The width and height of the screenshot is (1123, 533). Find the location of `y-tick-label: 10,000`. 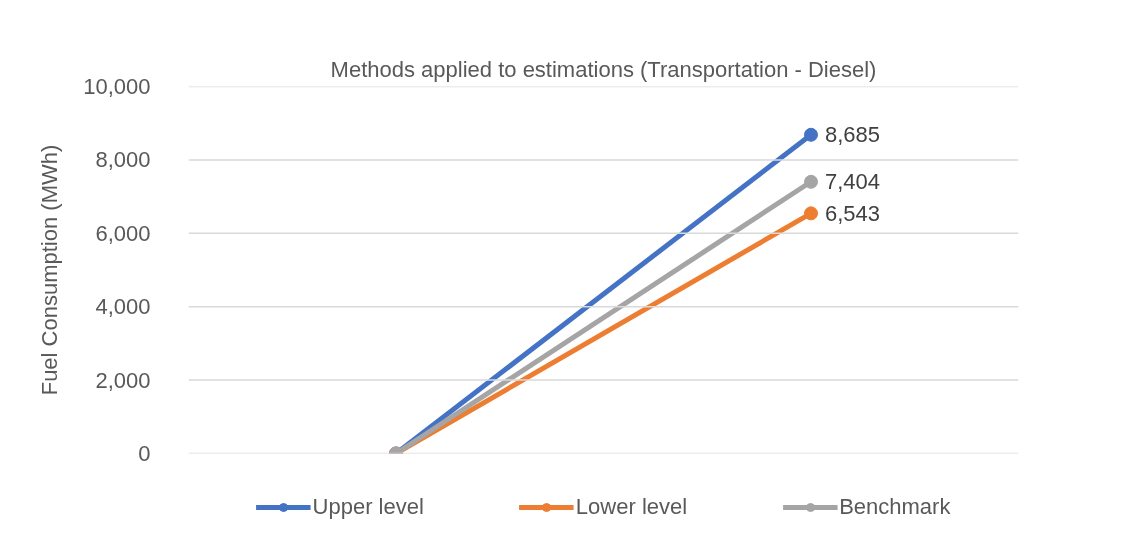

y-tick-label: 10,000 is located at coordinates (117, 86).